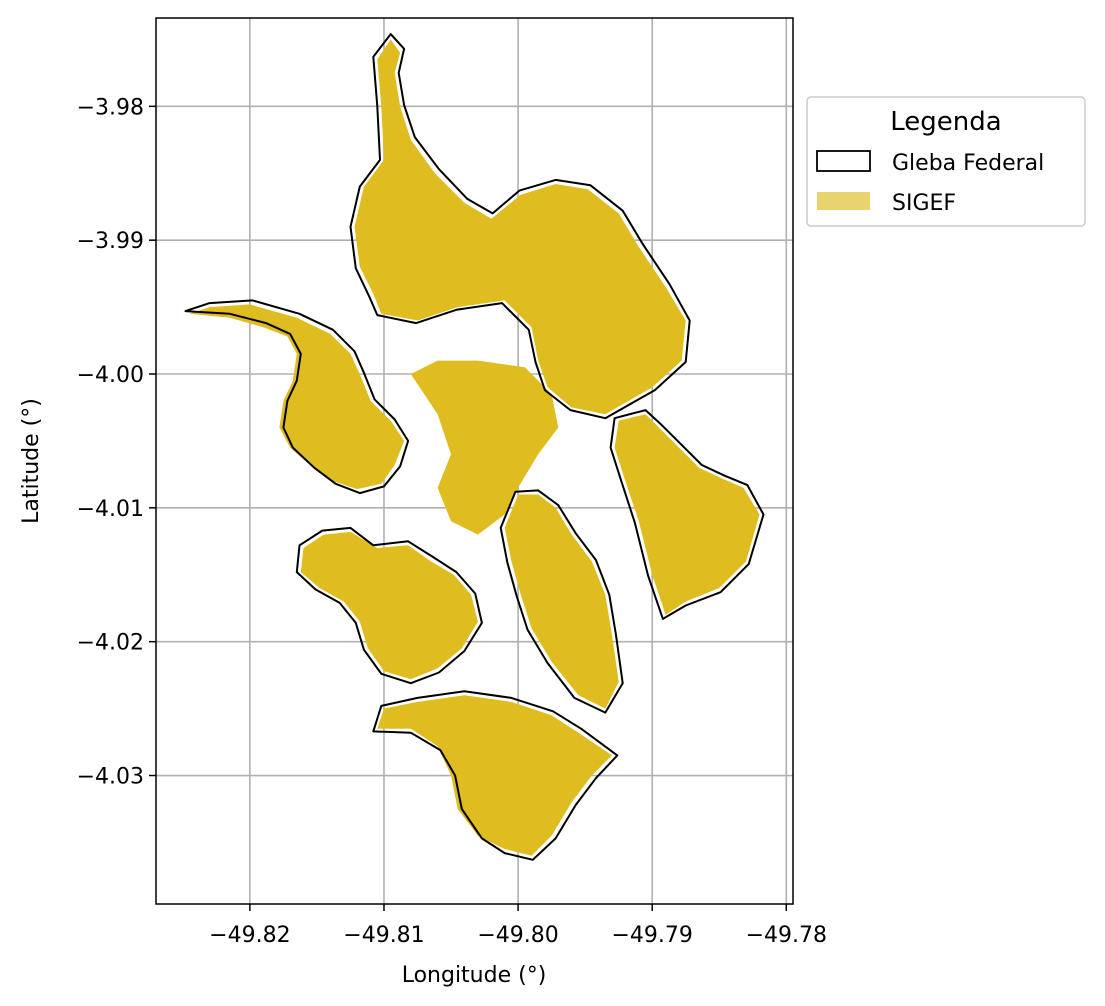 Image resolution: width=1105 pixels, height=1006 pixels. What do you see at coordinates (651, 935) in the screenshot?
I see `x-tick-label: −49.79` at bounding box center [651, 935].